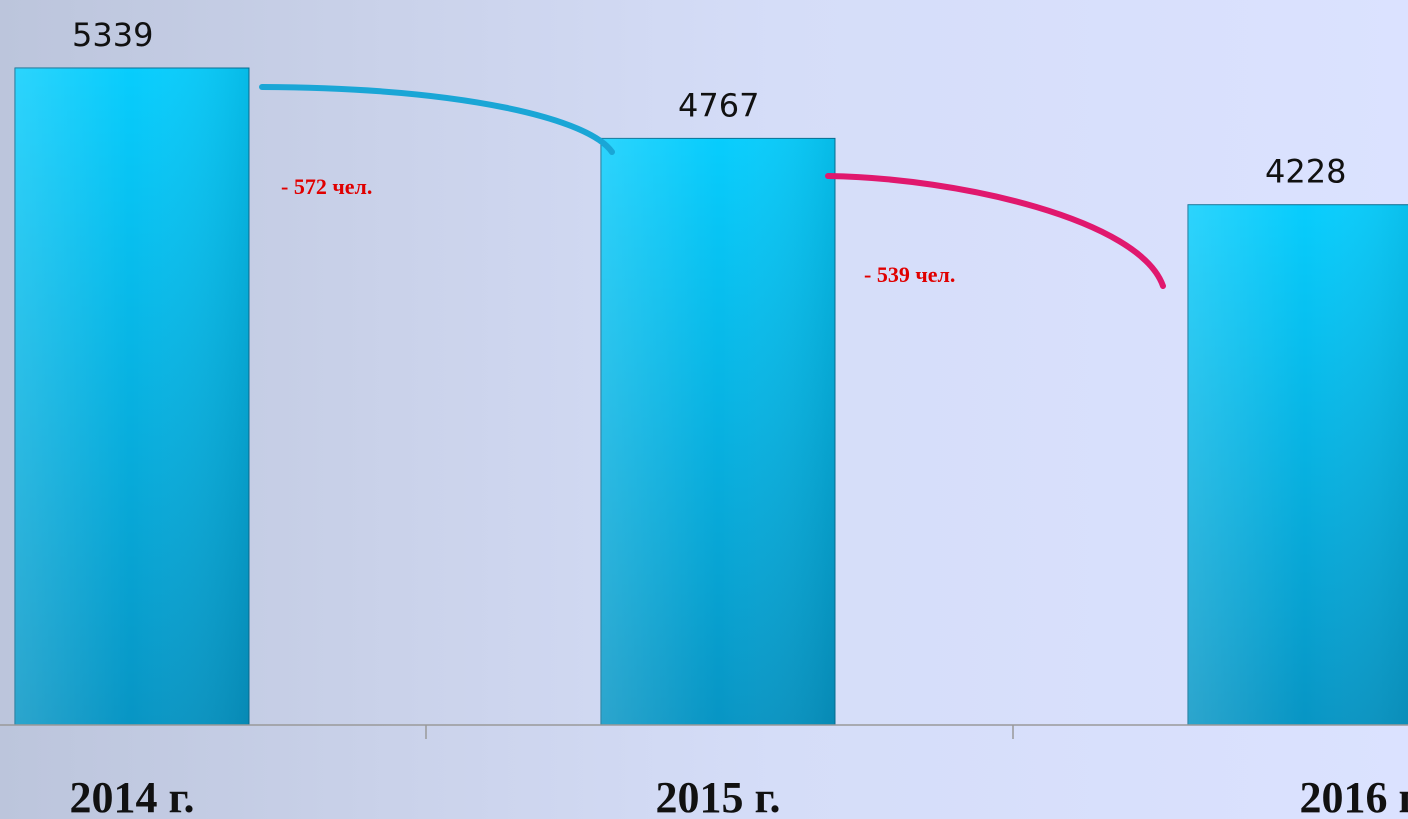 This screenshot has height=819, width=1408. I want to click on value-label-2: 4228, so click(1305, 172).